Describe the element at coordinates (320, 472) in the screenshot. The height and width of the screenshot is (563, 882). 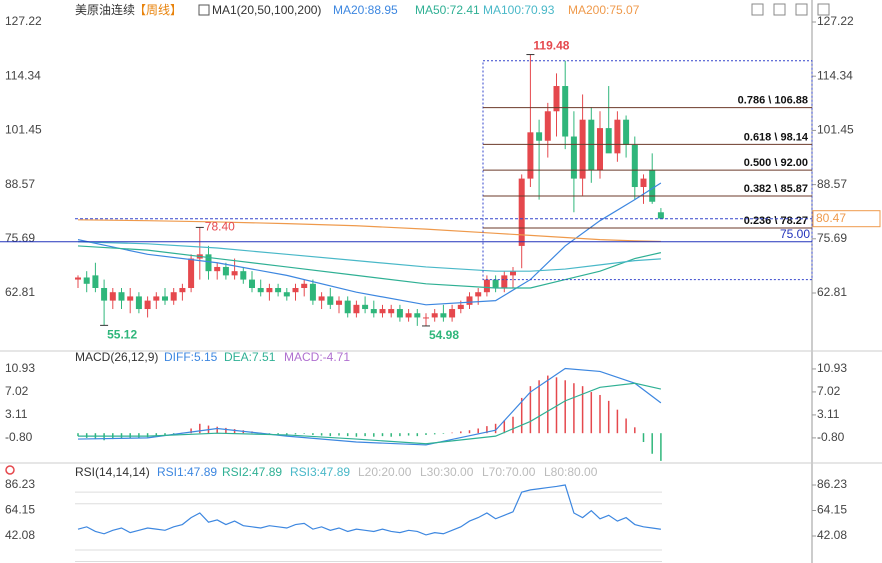
I see `legend-entry: RSI3:47.89` at that location.